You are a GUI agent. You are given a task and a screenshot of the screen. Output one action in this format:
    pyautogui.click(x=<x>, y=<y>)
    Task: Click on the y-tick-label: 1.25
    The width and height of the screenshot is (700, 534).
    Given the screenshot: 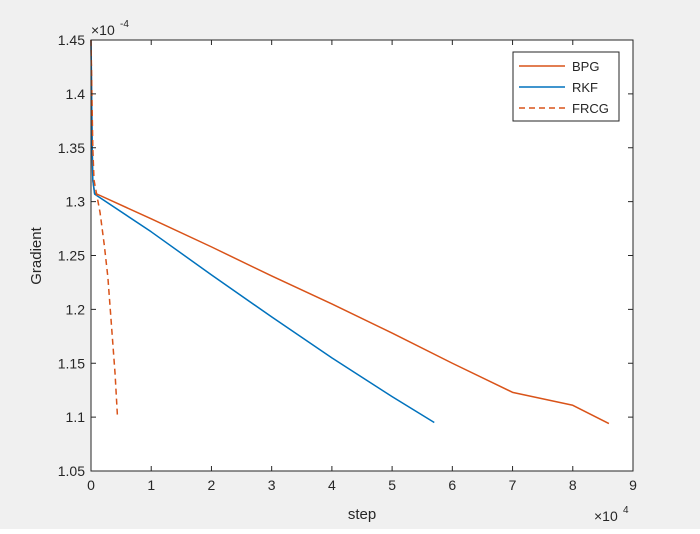 What is the action you would take?
    pyautogui.click(x=71, y=256)
    